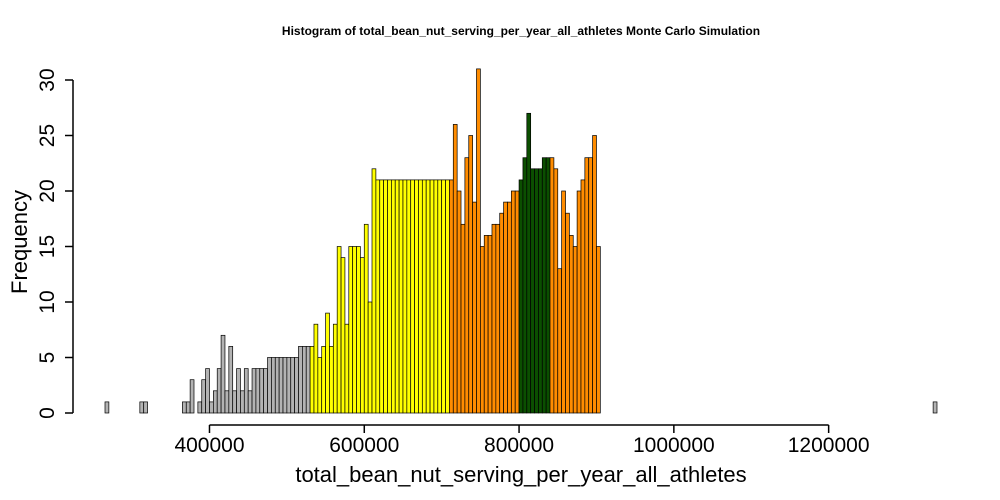 Image resolution: width=1000 pixels, height=500 pixels. Describe the element at coordinates (47, 135) in the screenshot. I see `y-tick-label: 25` at that location.